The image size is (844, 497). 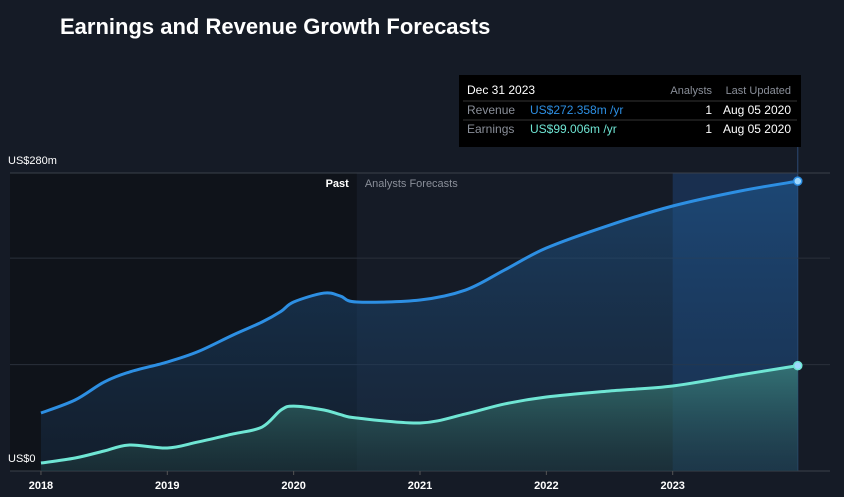 What do you see at coordinates (293, 486) in the screenshot?
I see `x-tick-label: 2020` at bounding box center [293, 486].